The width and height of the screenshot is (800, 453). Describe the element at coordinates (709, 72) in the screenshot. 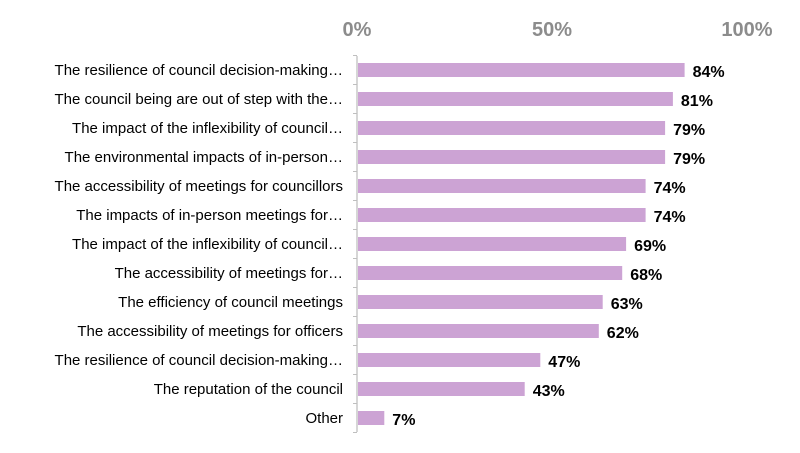

I see `data-label: 84%` at that location.